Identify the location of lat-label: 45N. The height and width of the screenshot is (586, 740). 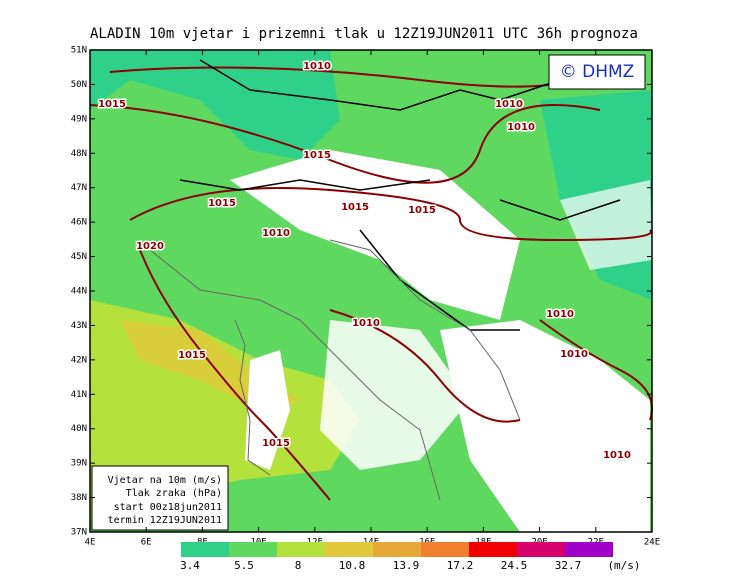
(79, 257).